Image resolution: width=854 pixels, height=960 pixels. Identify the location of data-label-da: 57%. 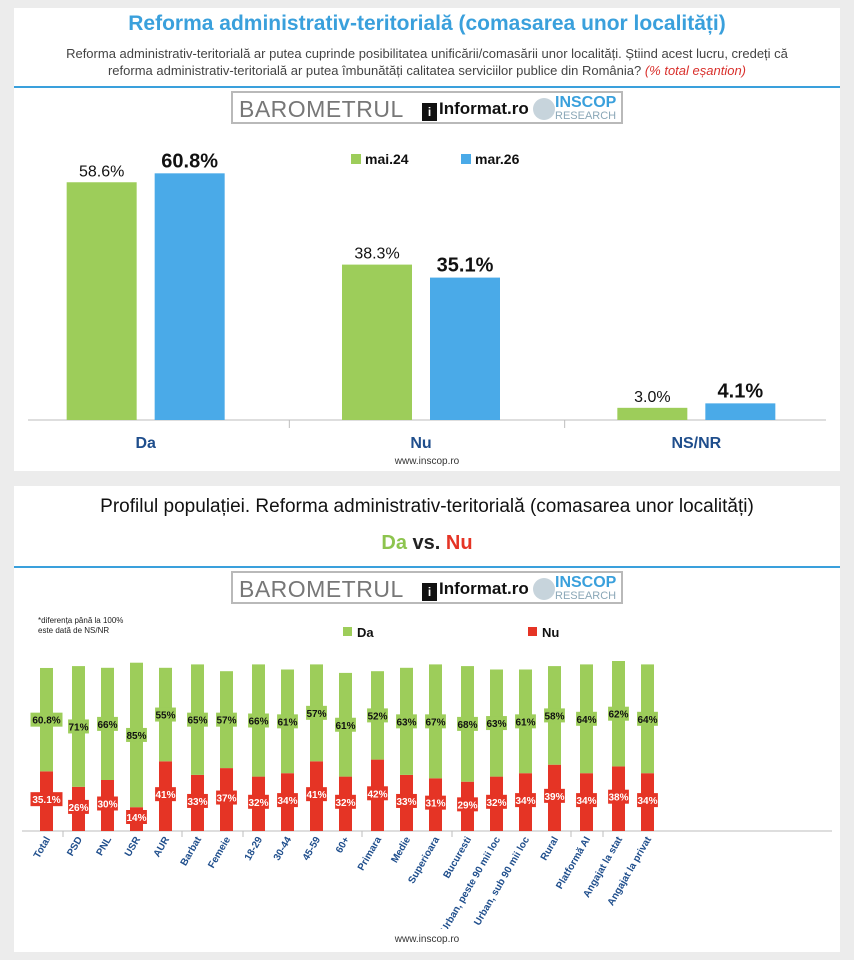
(316, 714).